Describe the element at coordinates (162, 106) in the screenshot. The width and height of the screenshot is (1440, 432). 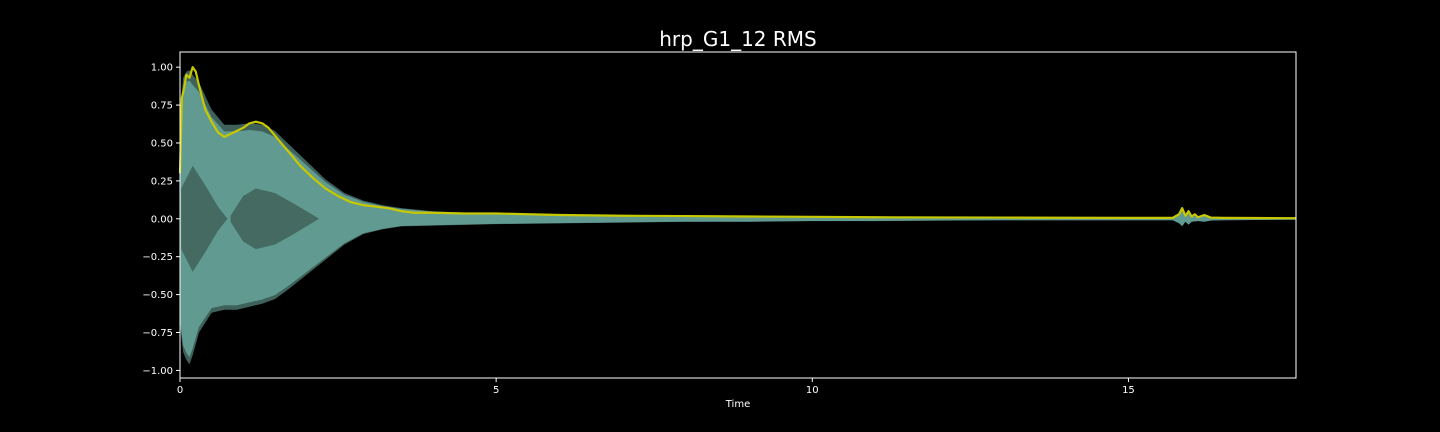
I see `y-tick-label: 0.75` at that location.